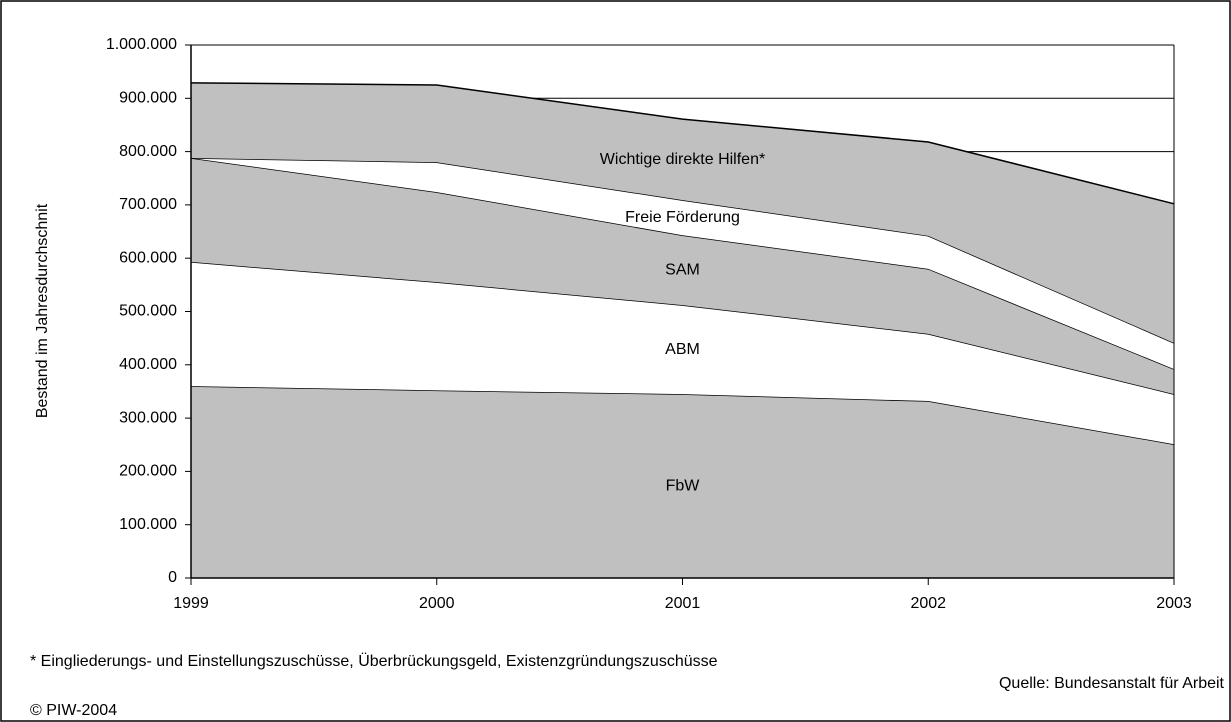 The image size is (1231, 722). I want to click on y-tick-label: 500.000, so click(148, 311).